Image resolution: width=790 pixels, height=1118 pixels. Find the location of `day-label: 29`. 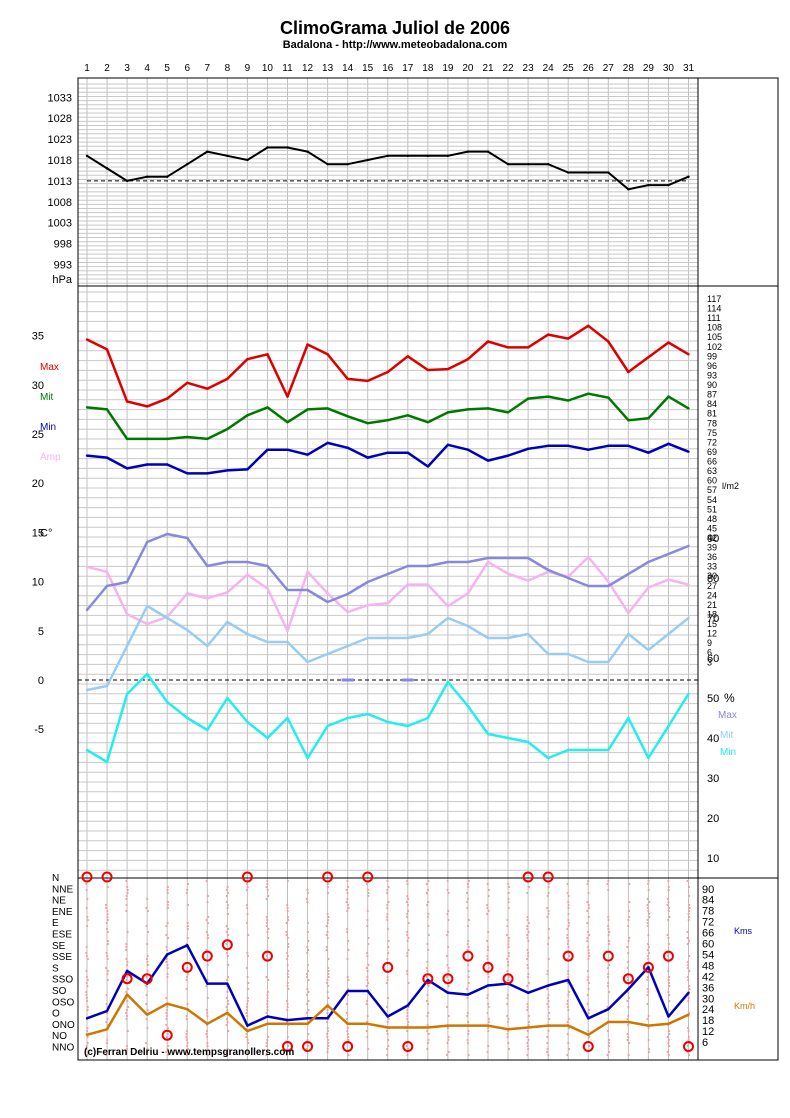

day-label: 29 is located at coordinates (649, 68).